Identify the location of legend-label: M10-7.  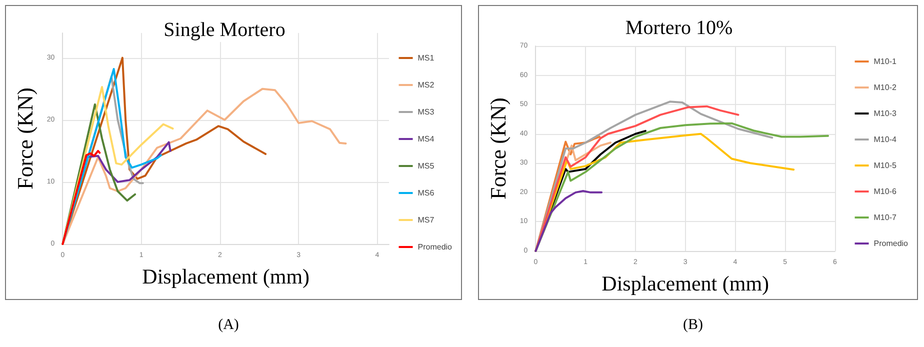
(885, 217).